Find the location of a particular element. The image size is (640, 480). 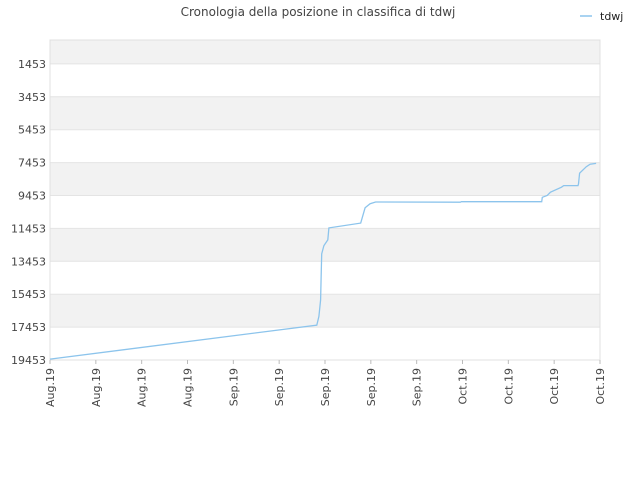

y-tick-label: 7453 is located at coordinates (32, 163).